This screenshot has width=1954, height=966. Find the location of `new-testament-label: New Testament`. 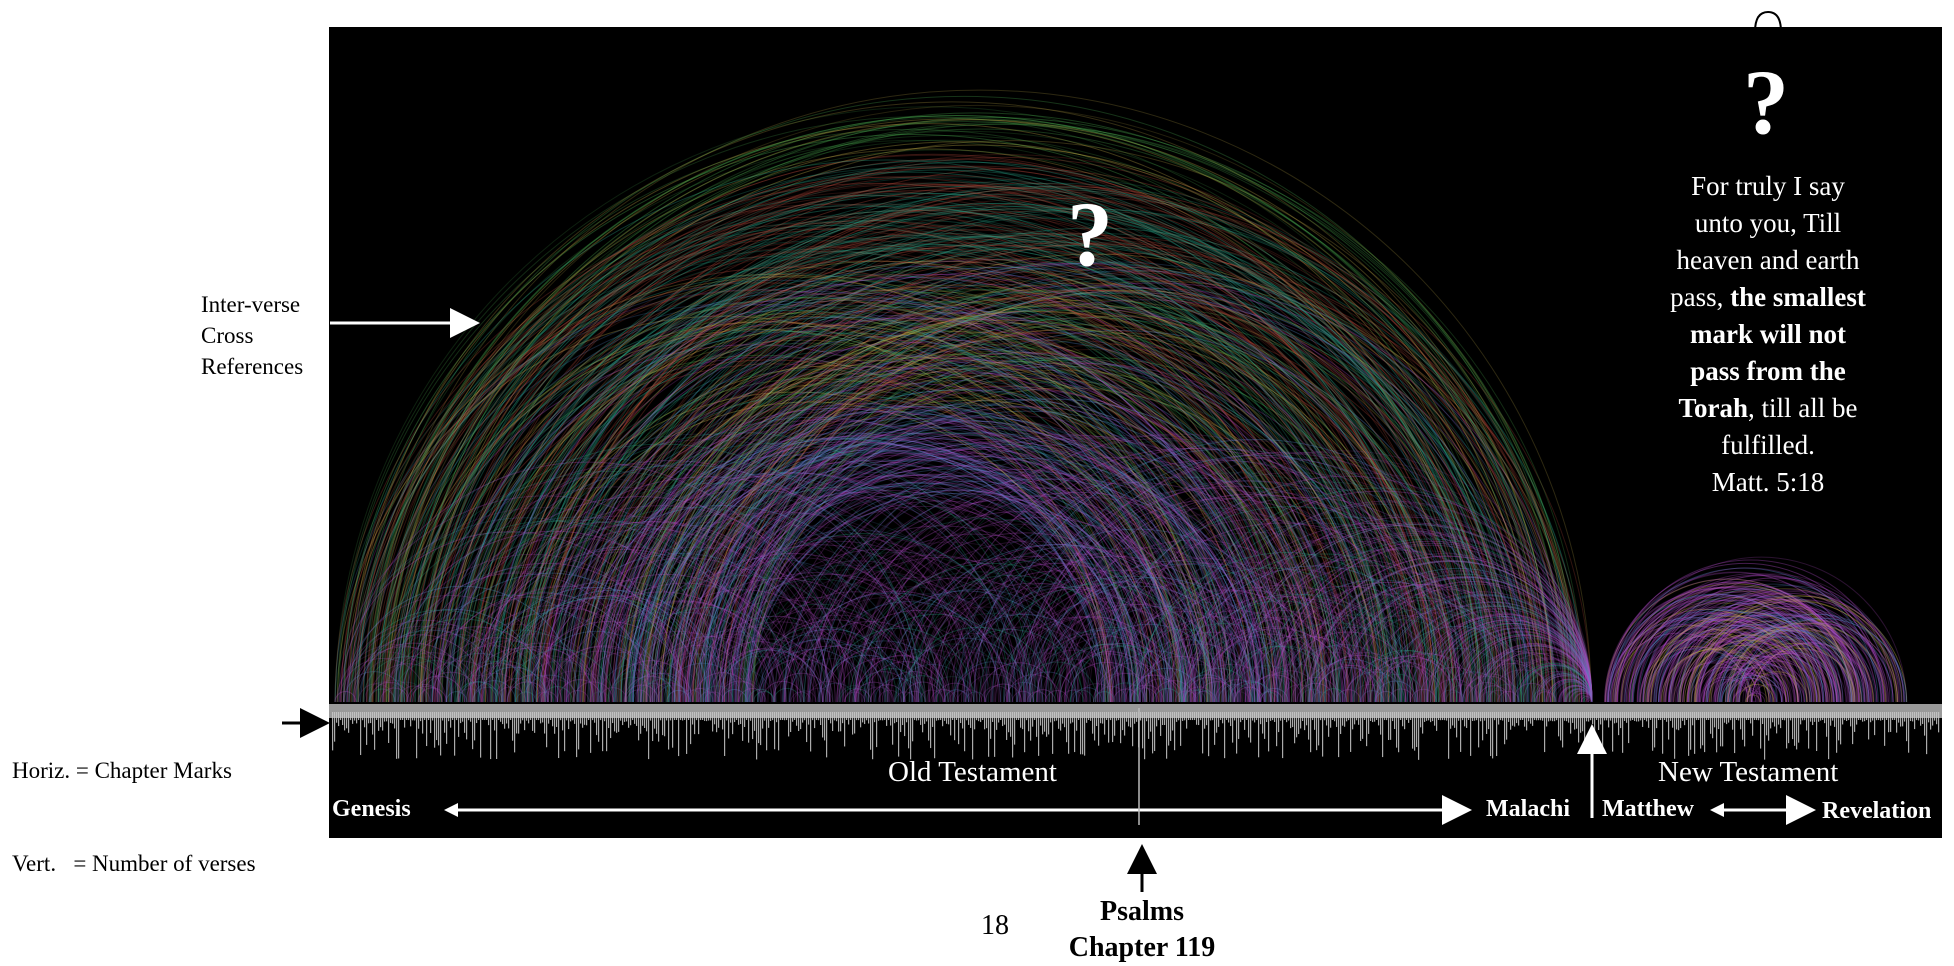

new-testament-label: New Testament is located at coordinates (1748, 772).